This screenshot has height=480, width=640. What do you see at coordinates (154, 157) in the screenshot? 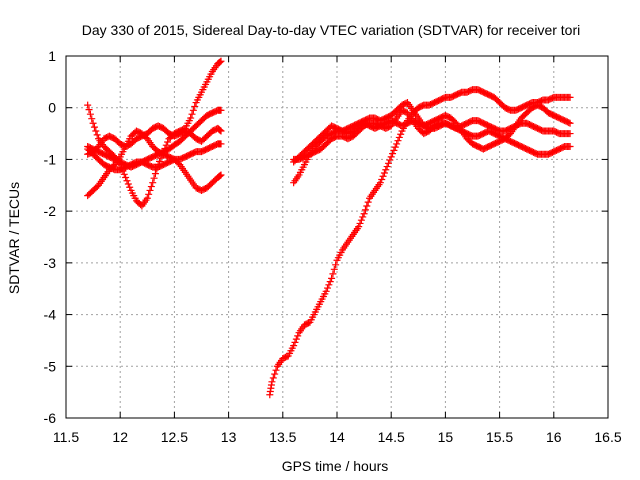
I see `series-a5` at bounding box center [154, 157].